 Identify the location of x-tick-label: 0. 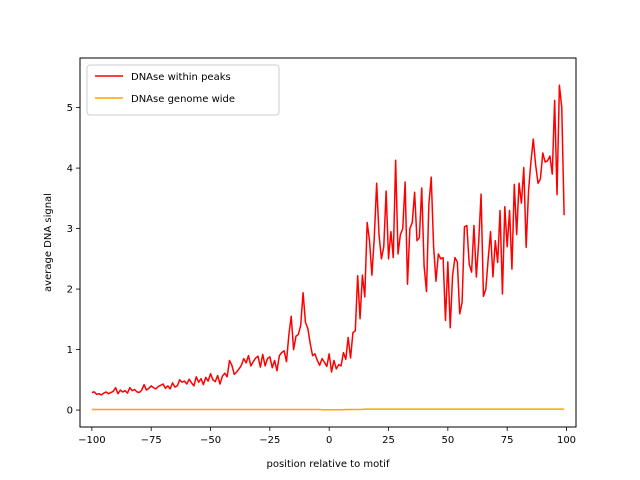
(329, 440).